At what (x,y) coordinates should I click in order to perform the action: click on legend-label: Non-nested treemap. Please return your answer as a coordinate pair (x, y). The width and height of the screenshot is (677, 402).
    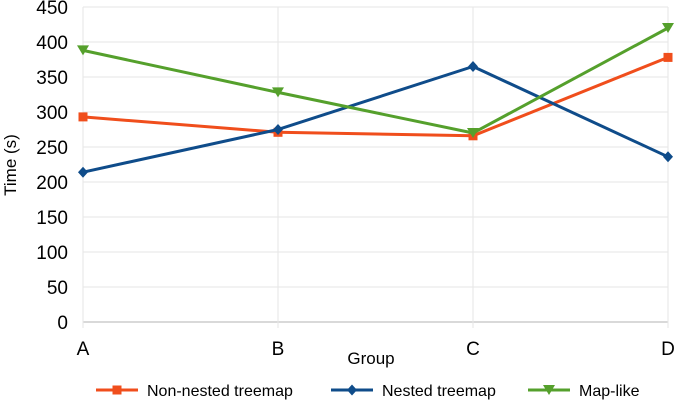
    Looking at the image, I should click on (220, 391).